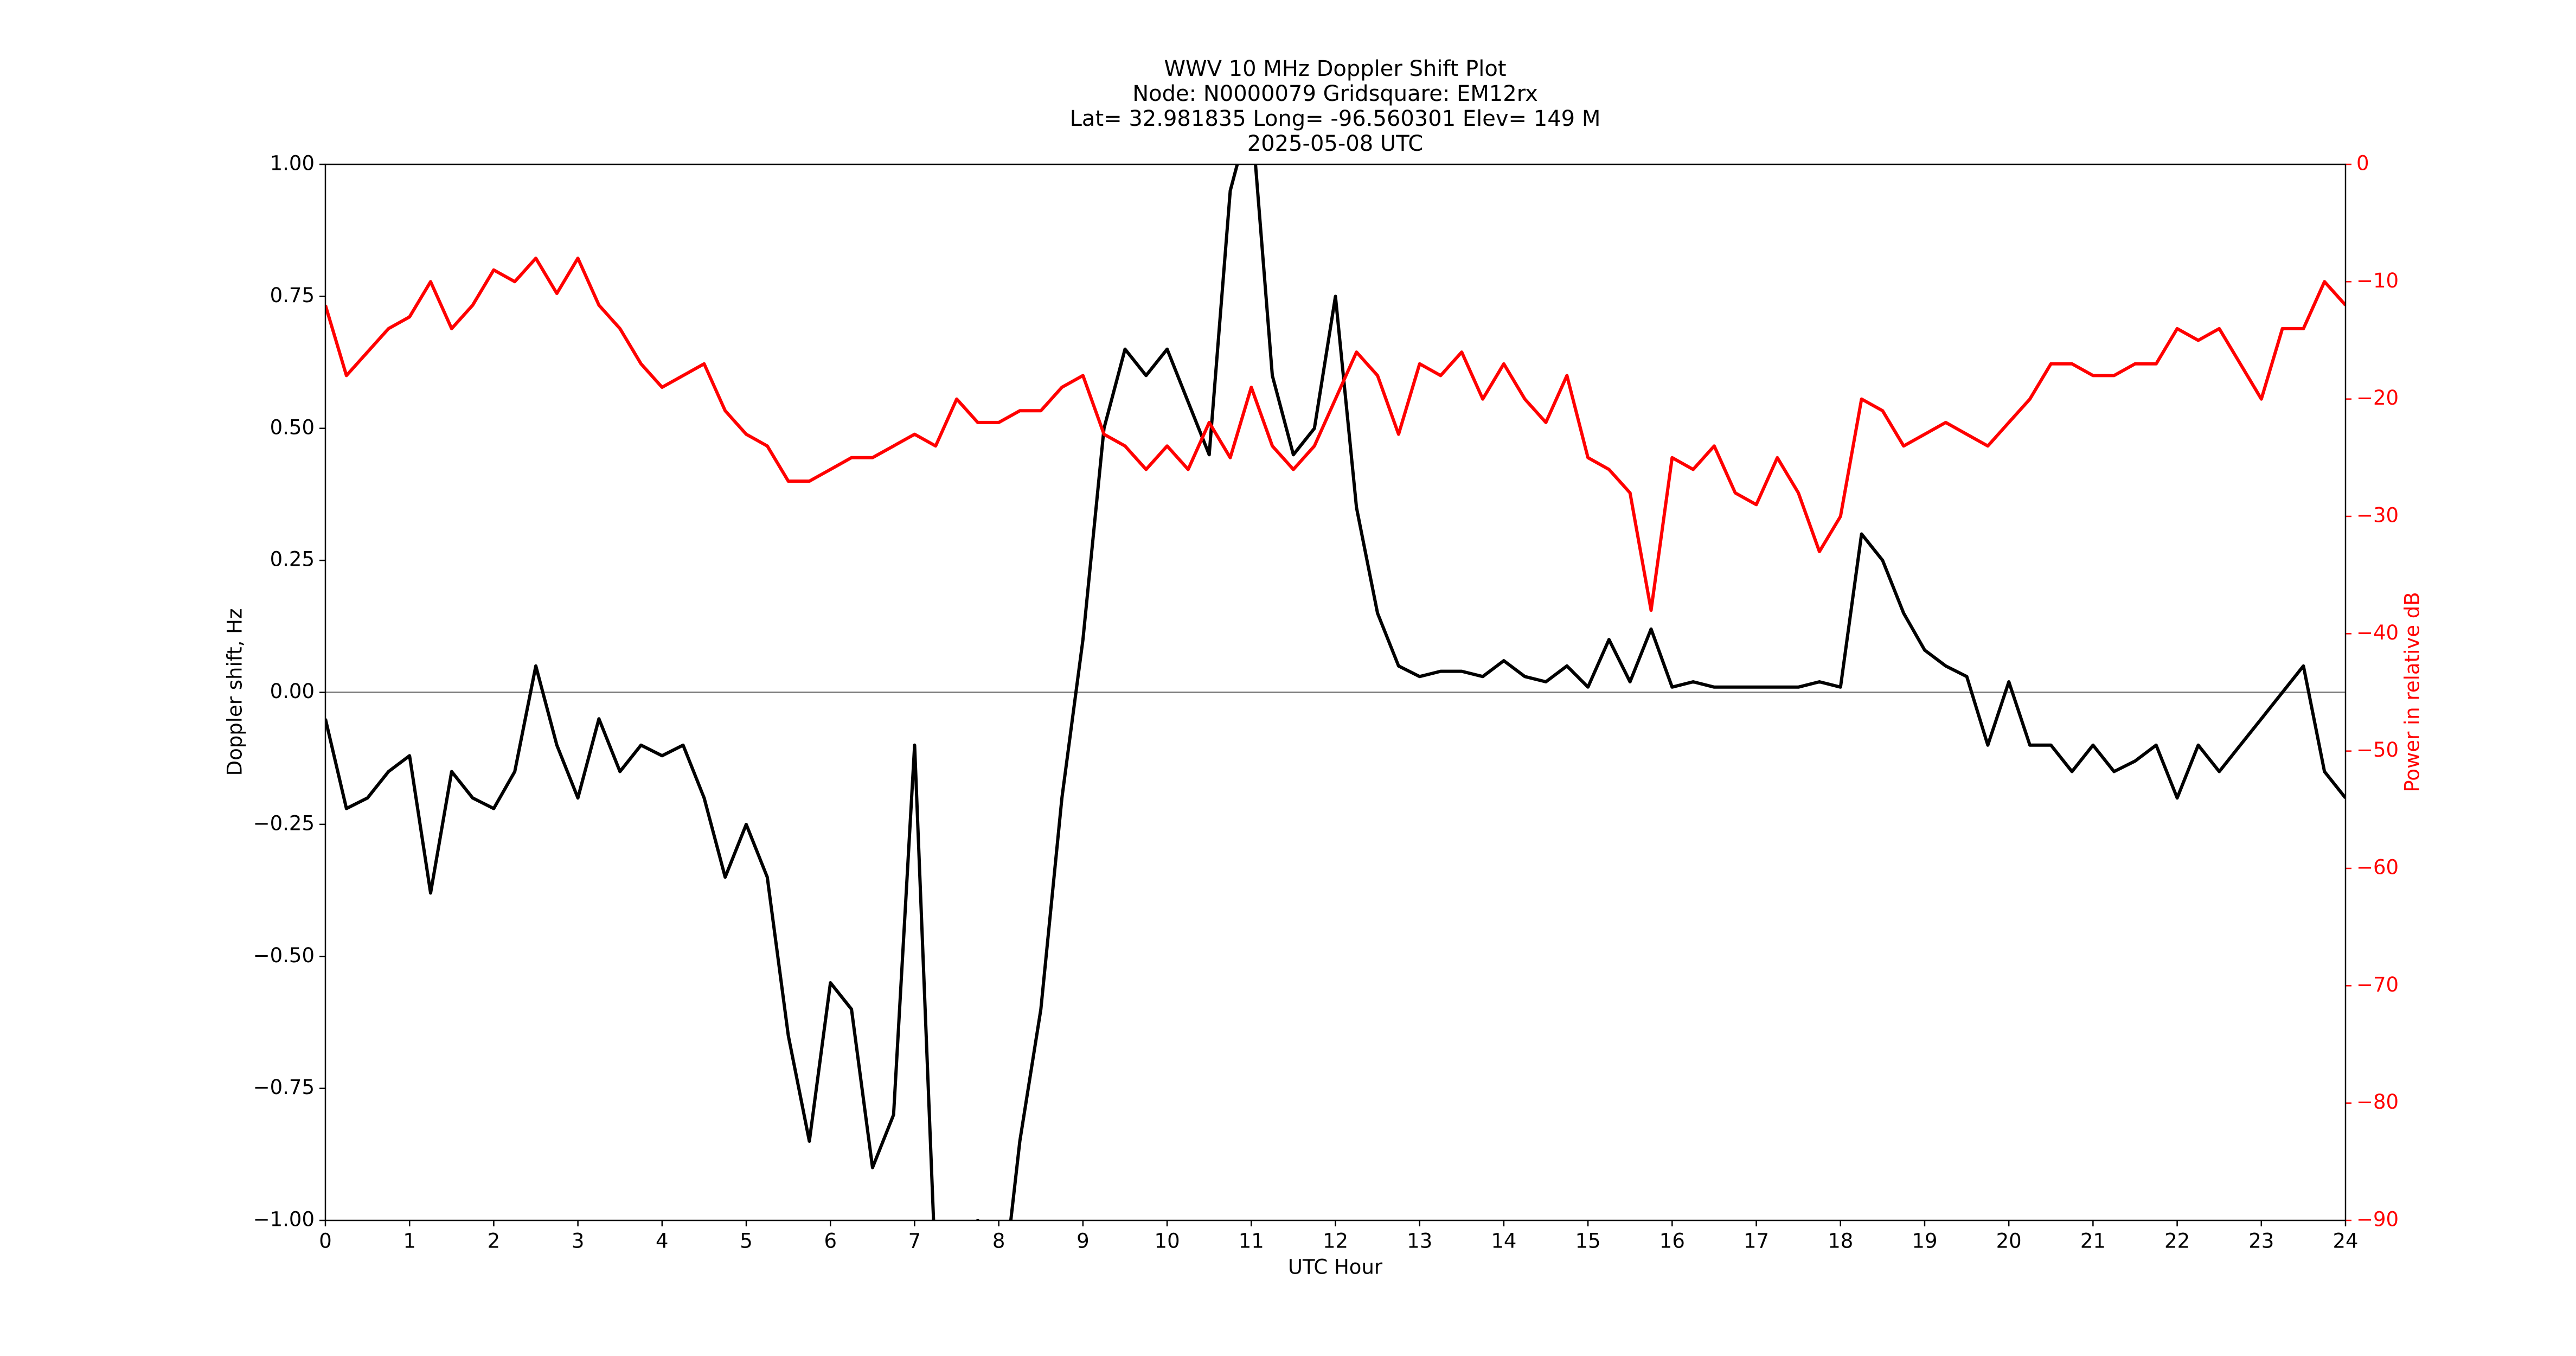  Describe the element at coordinates (1335, 143) in the screenshot. I see `chart-title: 2025-05-08 UTC` at that location.